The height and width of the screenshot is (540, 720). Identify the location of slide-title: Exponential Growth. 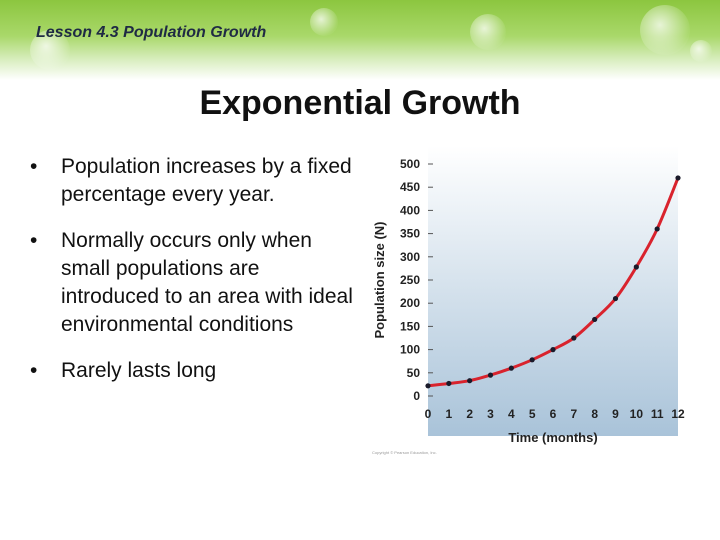
(360, 103).